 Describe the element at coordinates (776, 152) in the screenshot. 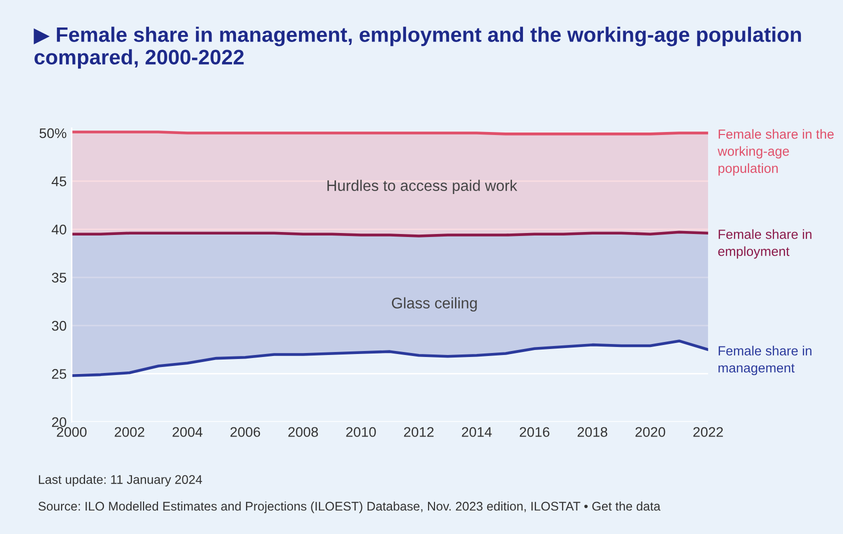

I see `series-label: Female share in the working-age population` at that location.